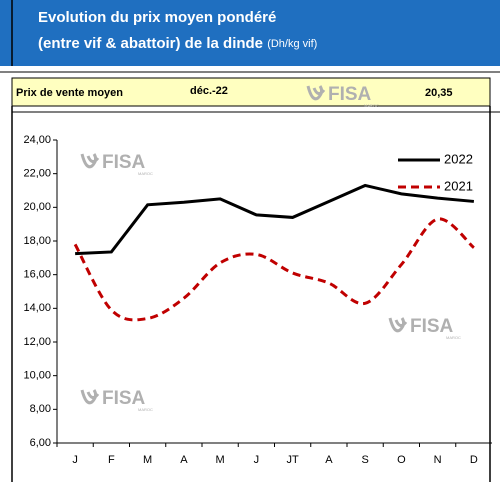 This screenshot has height=482, width=500. I want to click on y-tick-label: 12,00, so click(37, 342).